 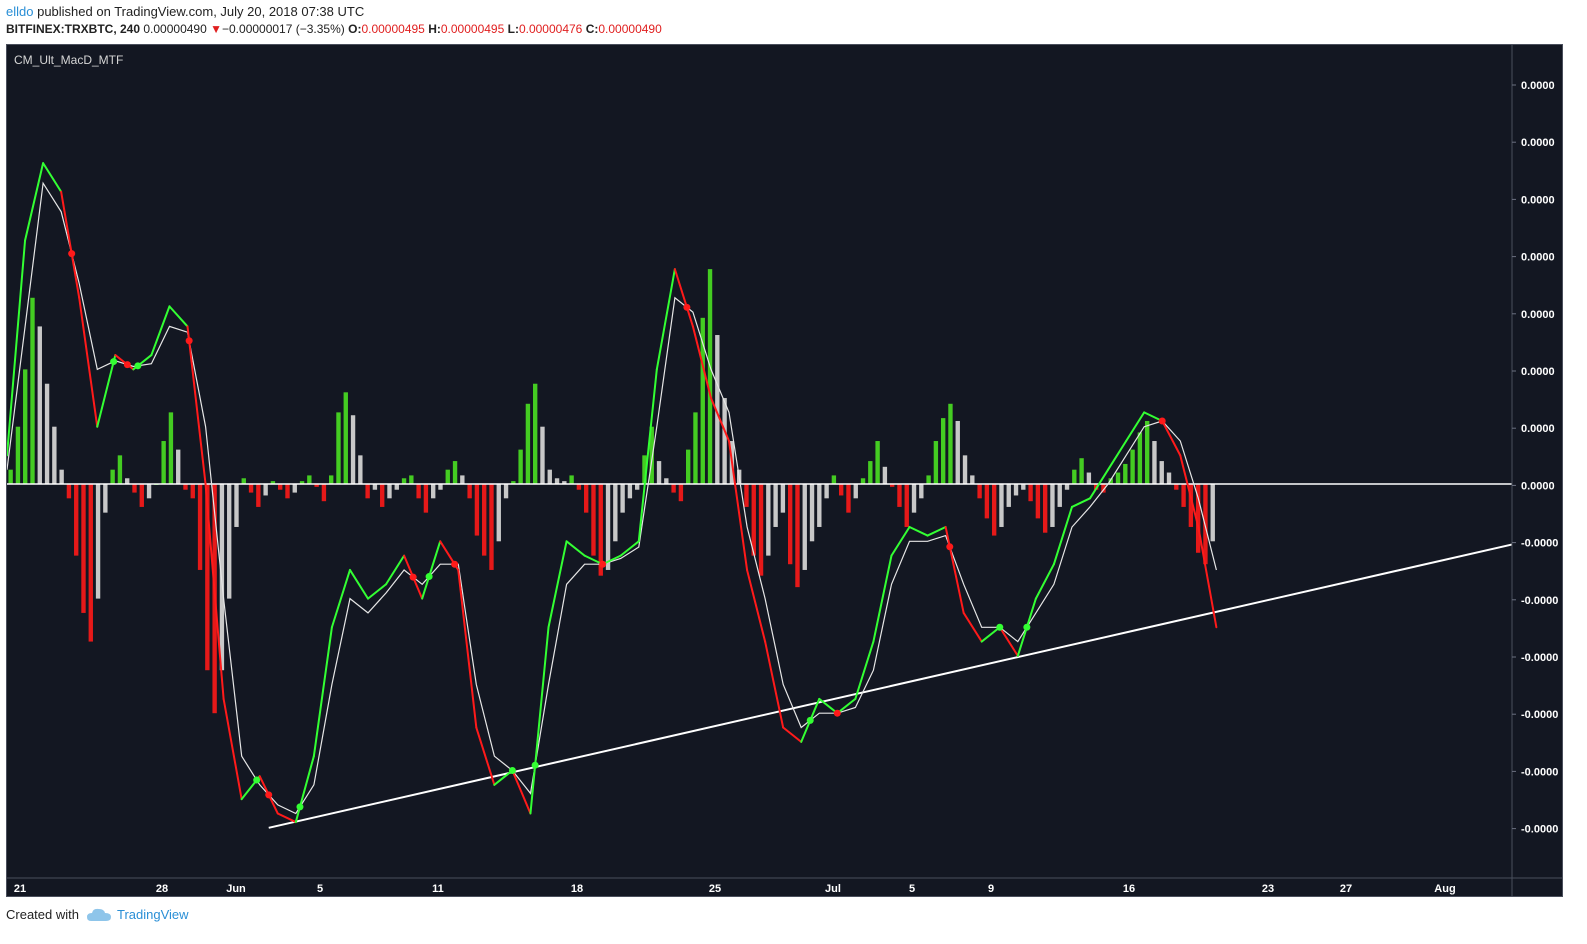 What do you see at coordinates (434, 29) in the screenshot?
I see `high-label: H:` at bounding box center [434, 29].